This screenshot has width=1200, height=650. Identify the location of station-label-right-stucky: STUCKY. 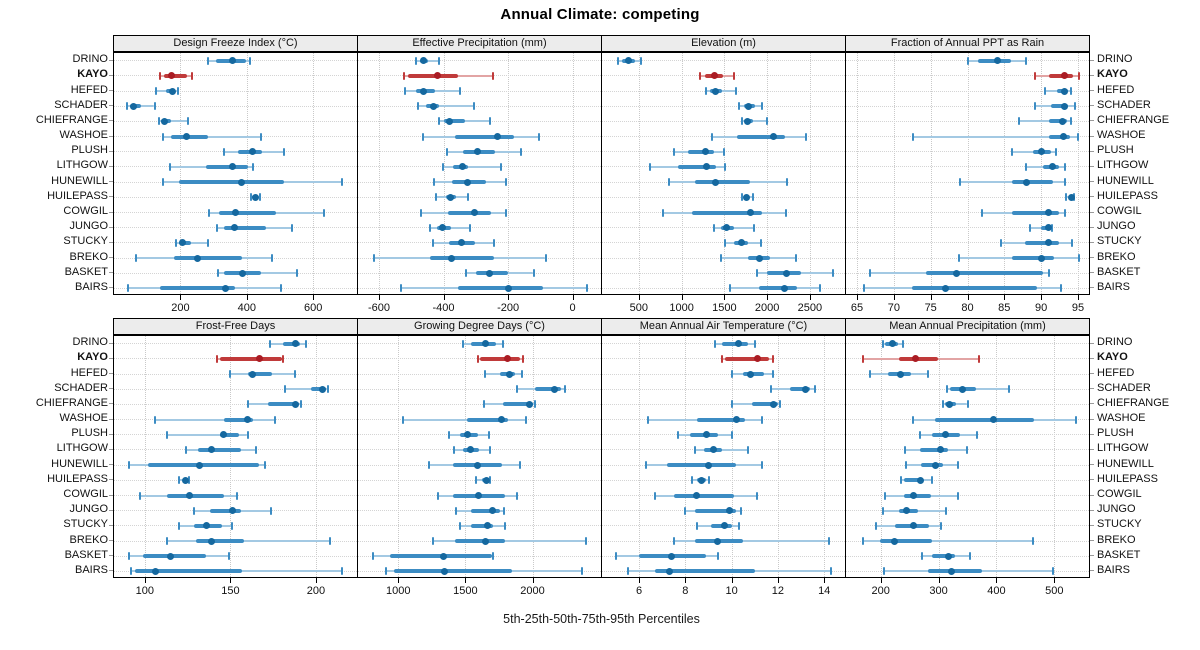
(1119, 241).